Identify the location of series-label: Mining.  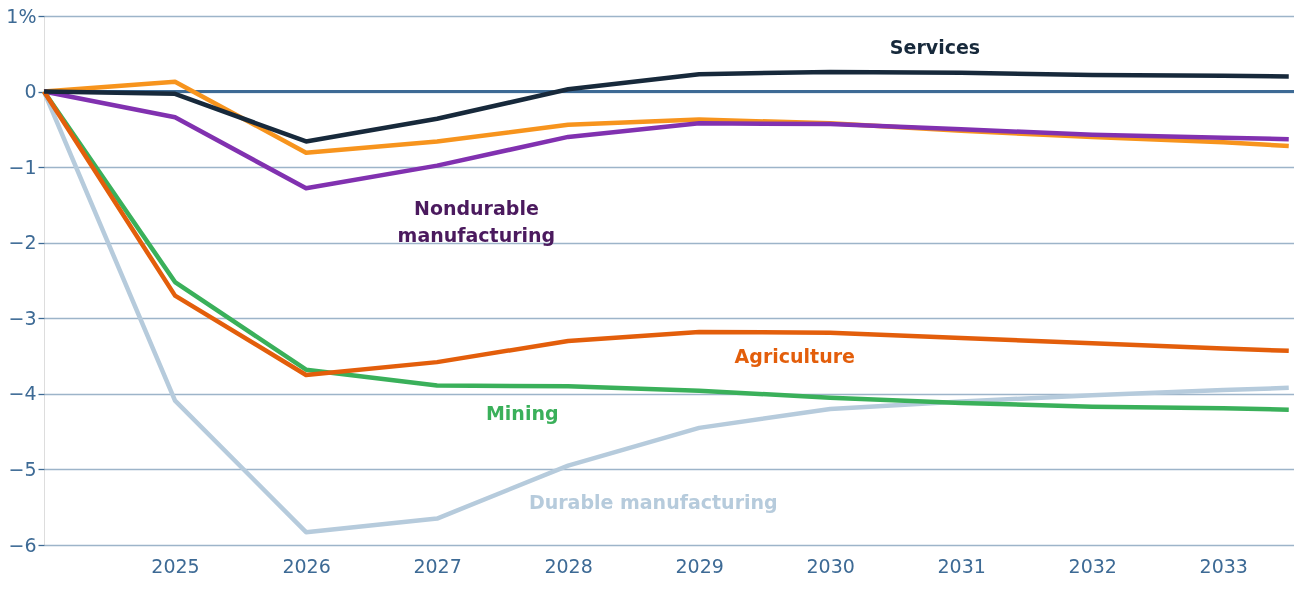
(522, 412).